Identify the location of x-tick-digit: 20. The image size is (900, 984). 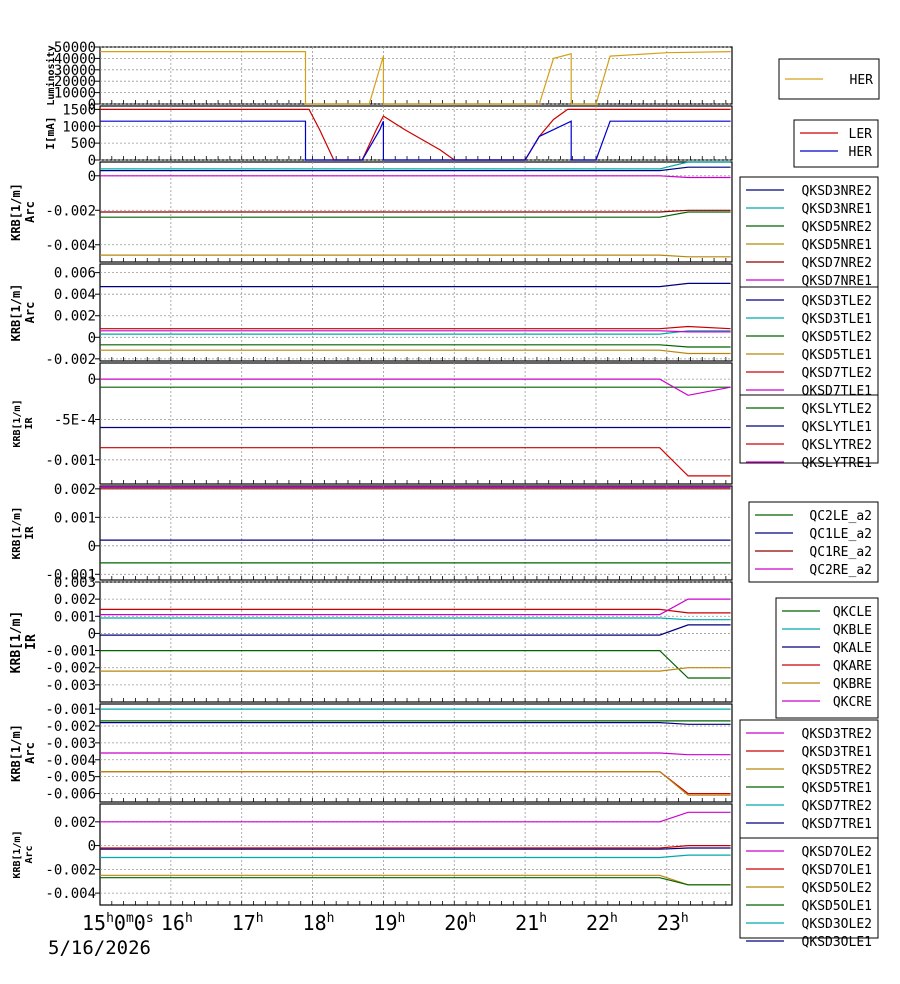
(456, 923).